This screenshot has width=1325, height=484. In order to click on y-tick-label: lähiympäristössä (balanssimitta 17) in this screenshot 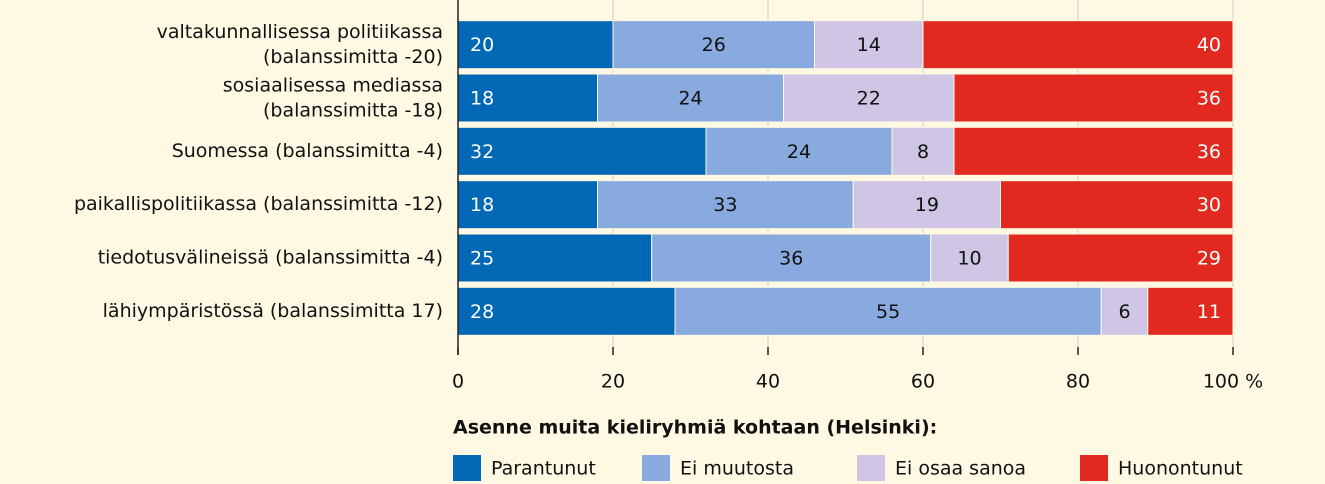, I will do `click(273, 311)`.